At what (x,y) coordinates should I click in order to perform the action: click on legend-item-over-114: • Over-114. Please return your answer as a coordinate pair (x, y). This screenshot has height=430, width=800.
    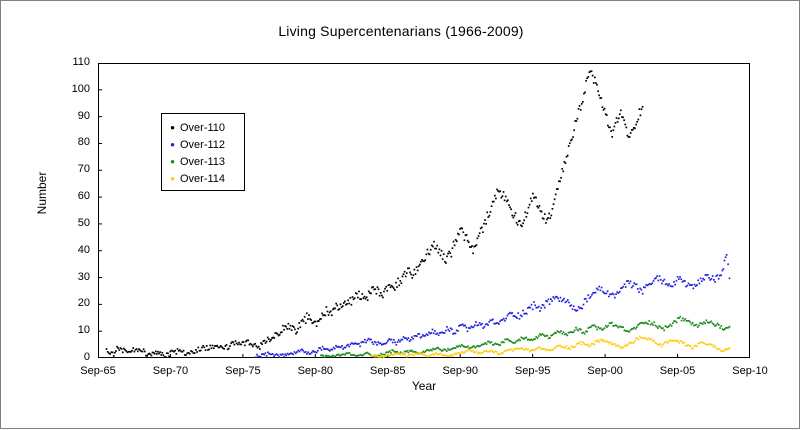
    Looking at the image, I should click on (206, 178).